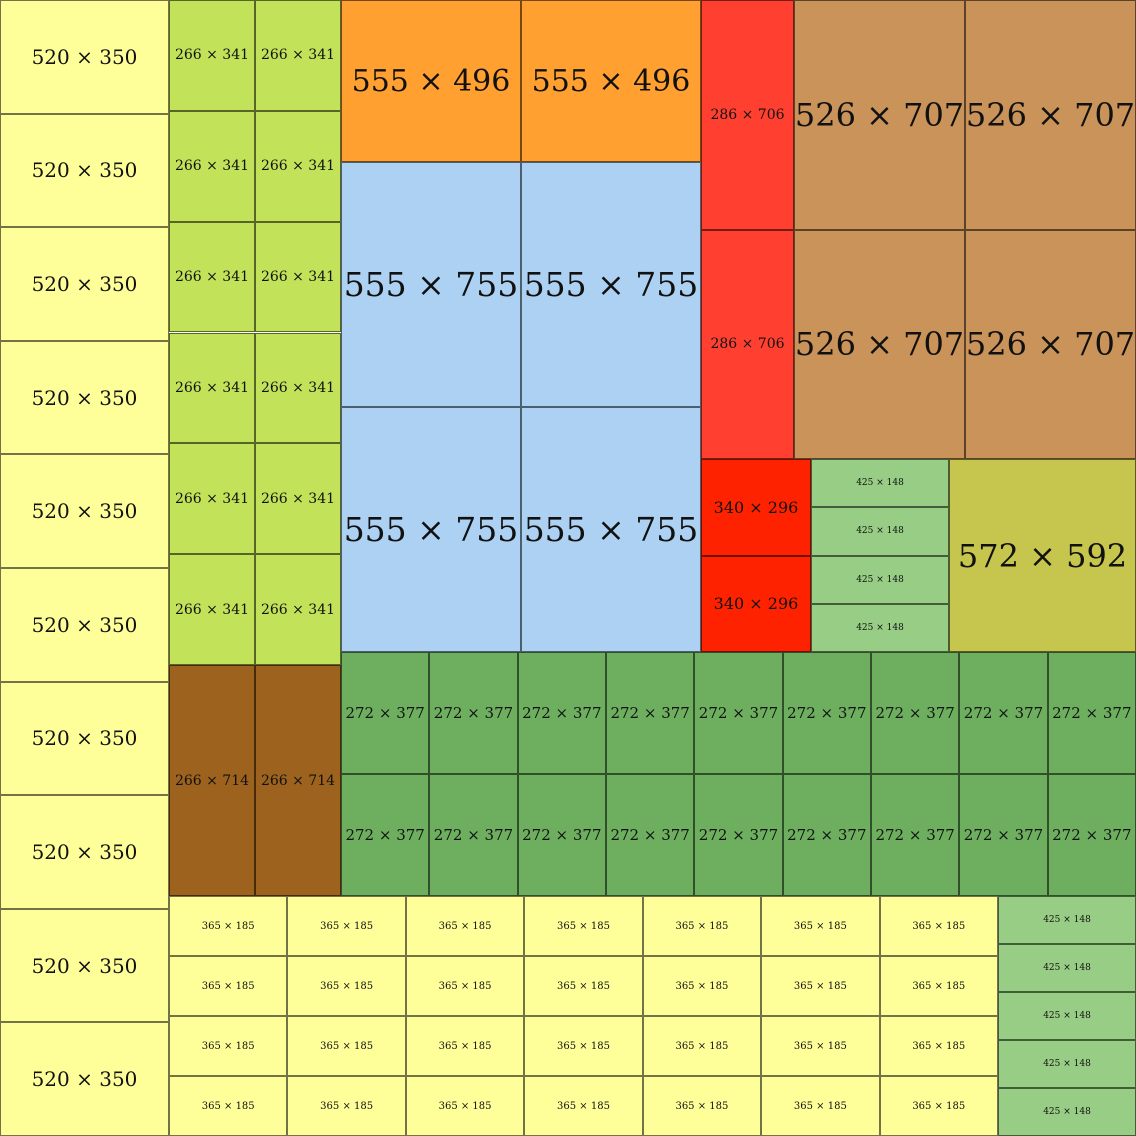 This screenshot has width=1136, height=1136. What do you see at coordinates (298, 499) in the screenshot?
I see `tile-266x341-10: 266 × 341` at bounding box center [298, 499].